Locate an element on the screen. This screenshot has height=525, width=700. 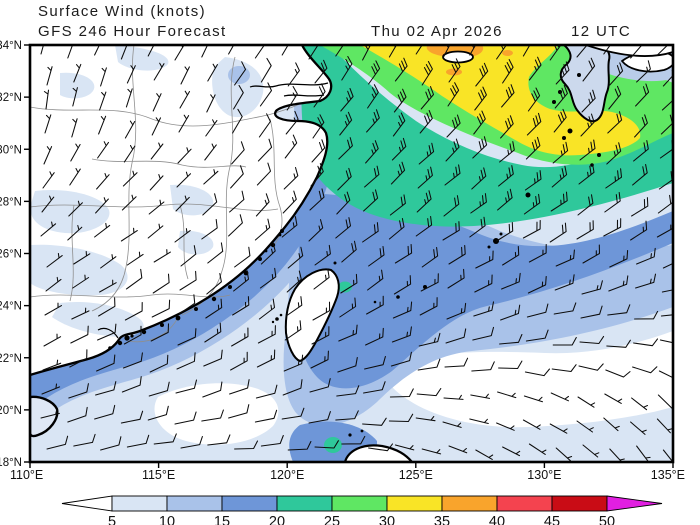
calm-white-southeast is located at coordinates (528, 379).